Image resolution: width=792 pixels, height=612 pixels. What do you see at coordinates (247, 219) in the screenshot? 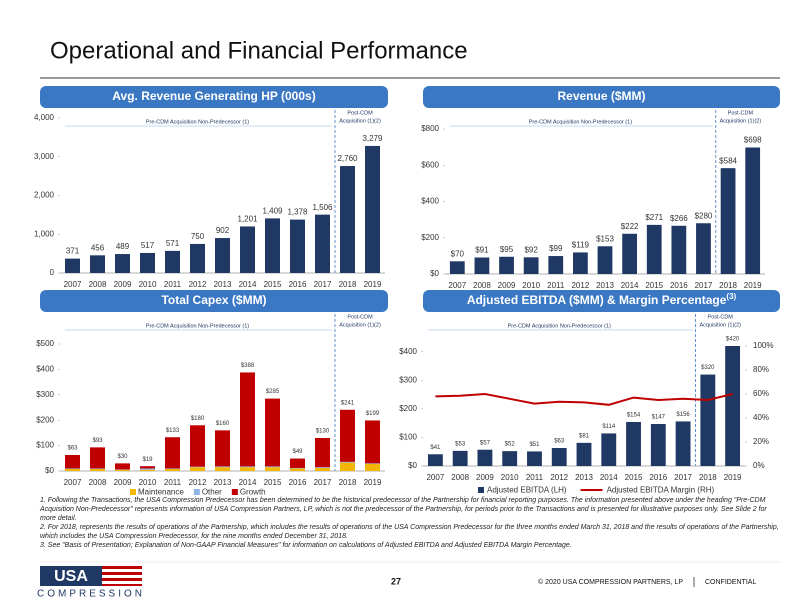
I see `value-label: 1,201` at bounding box center [247, 219].